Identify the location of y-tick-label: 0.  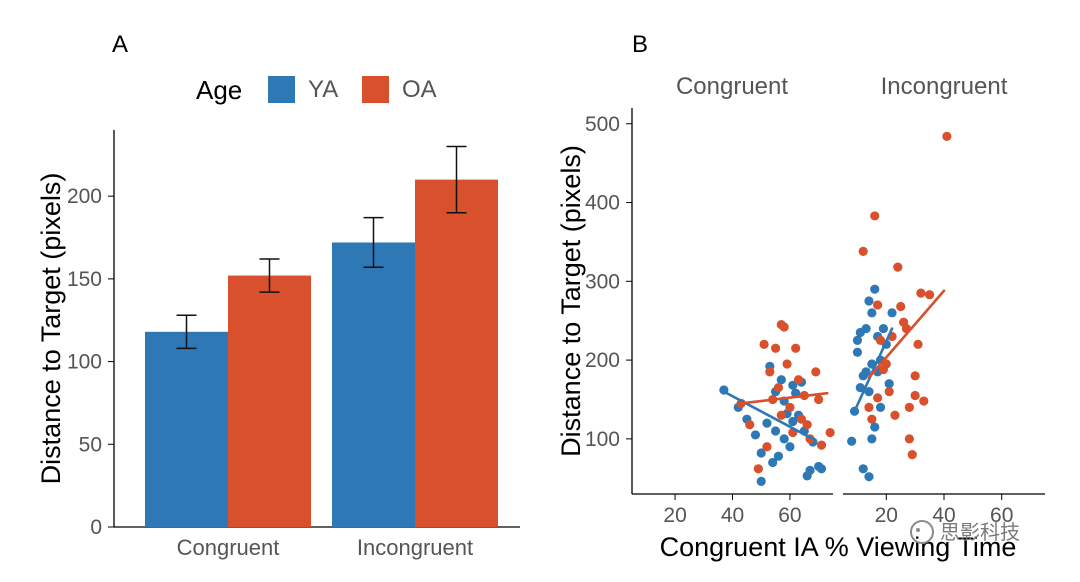
(96, 527).